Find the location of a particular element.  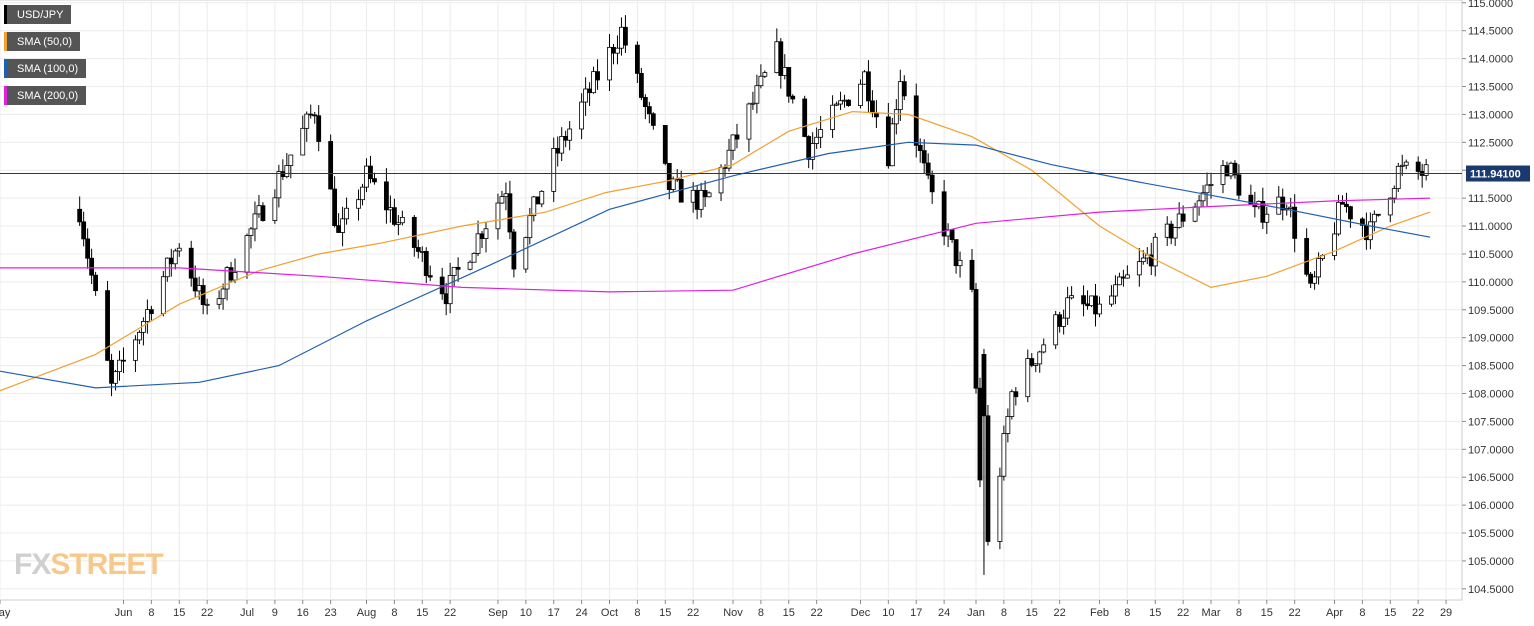

y-tick-label: 108.0000 is located at coordinates (1491, 394).